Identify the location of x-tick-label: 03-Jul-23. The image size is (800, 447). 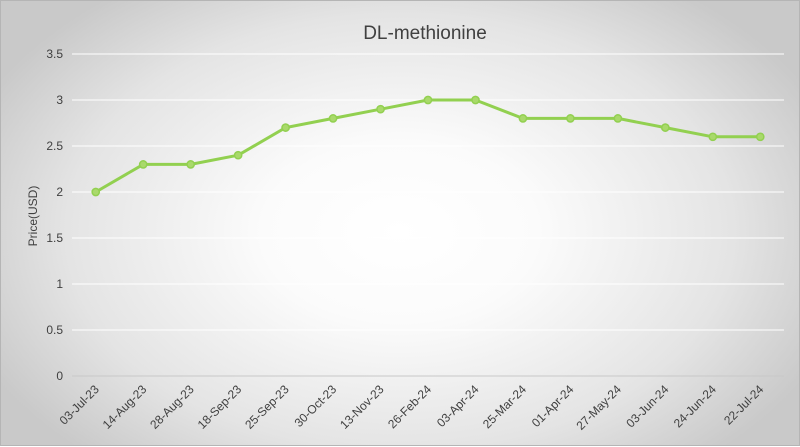
(80, 405).